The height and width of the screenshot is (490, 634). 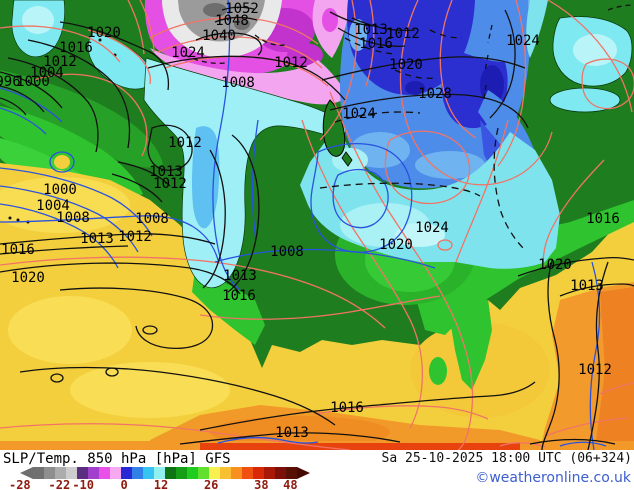 I want to click on colorbar-left-arrow-icon, so click(x=26, y=473).